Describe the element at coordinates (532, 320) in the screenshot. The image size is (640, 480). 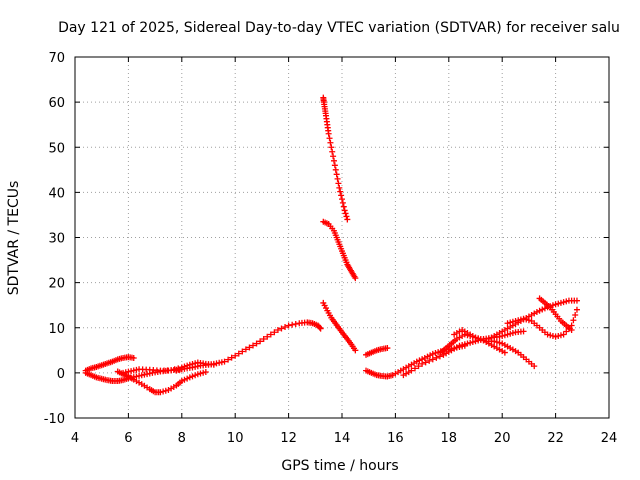
I see `series-arc14` at that location.